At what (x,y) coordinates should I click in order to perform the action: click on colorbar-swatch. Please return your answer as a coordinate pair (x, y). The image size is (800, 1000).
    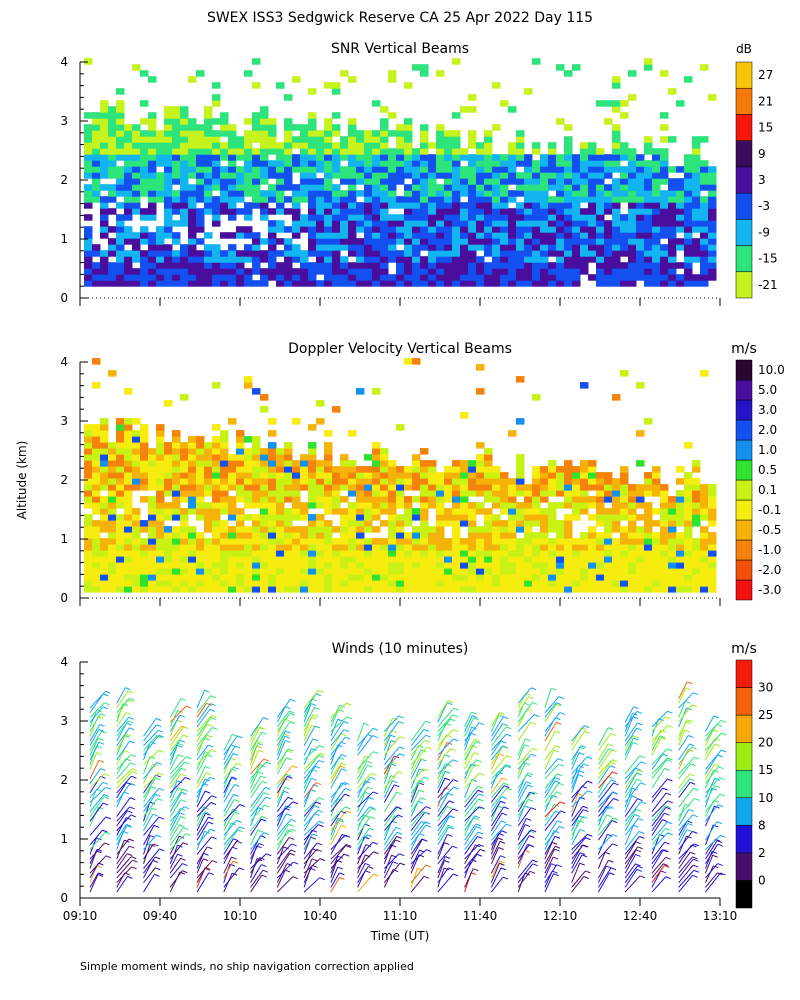
    Looking at the image, I should click on (744, 127).